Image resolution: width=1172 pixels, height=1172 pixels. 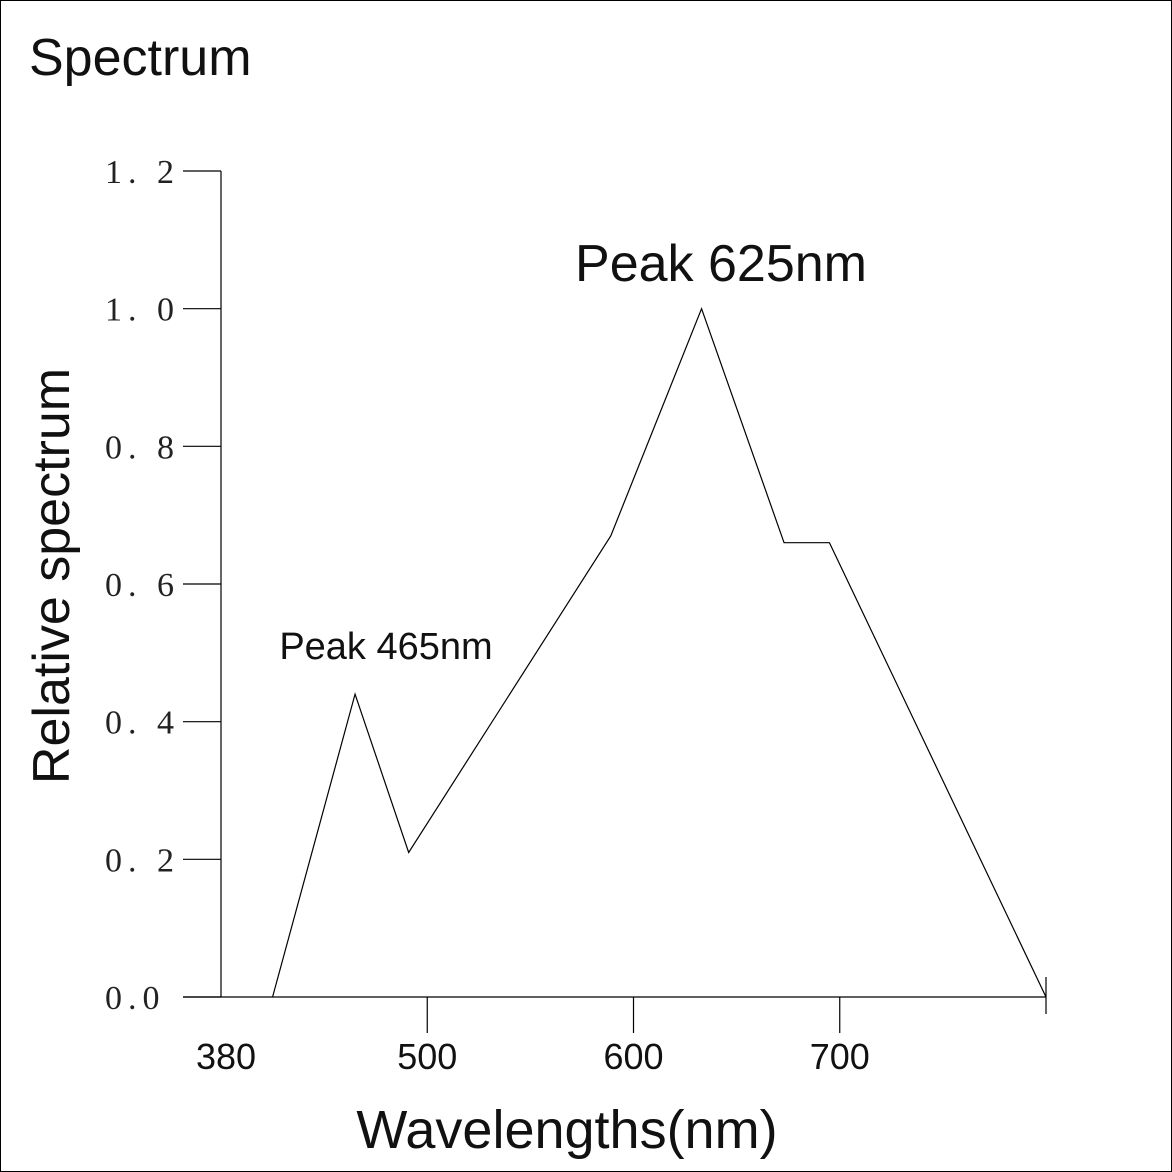 I want to click on x-tick-label: 600, so click(x=633, y=1056).